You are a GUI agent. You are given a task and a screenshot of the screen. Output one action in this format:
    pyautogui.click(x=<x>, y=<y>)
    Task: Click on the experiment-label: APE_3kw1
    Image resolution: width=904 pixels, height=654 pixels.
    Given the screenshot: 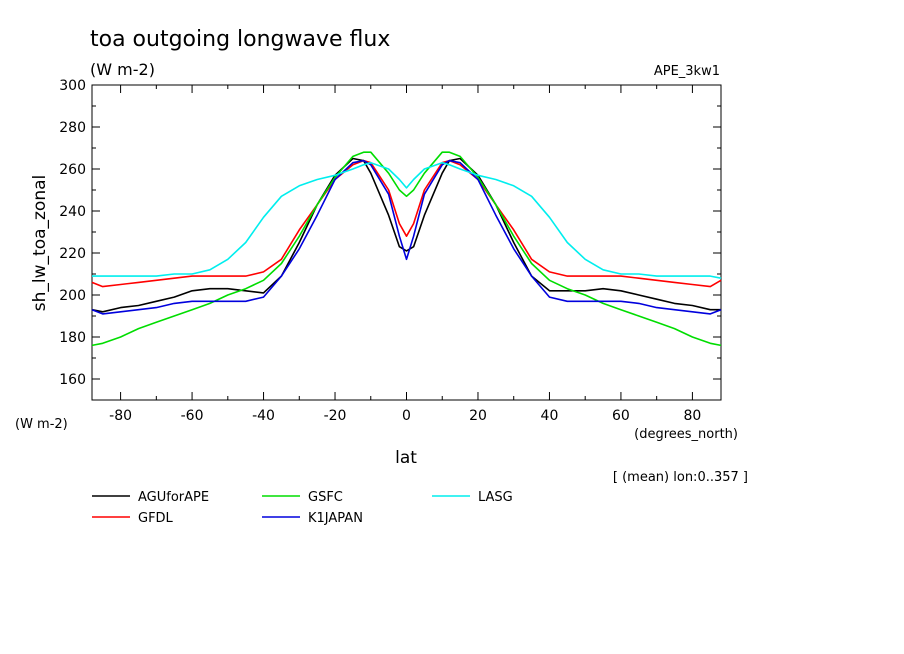 What is the action you would take?
    pyautogui.click(x=687, y=71)
    